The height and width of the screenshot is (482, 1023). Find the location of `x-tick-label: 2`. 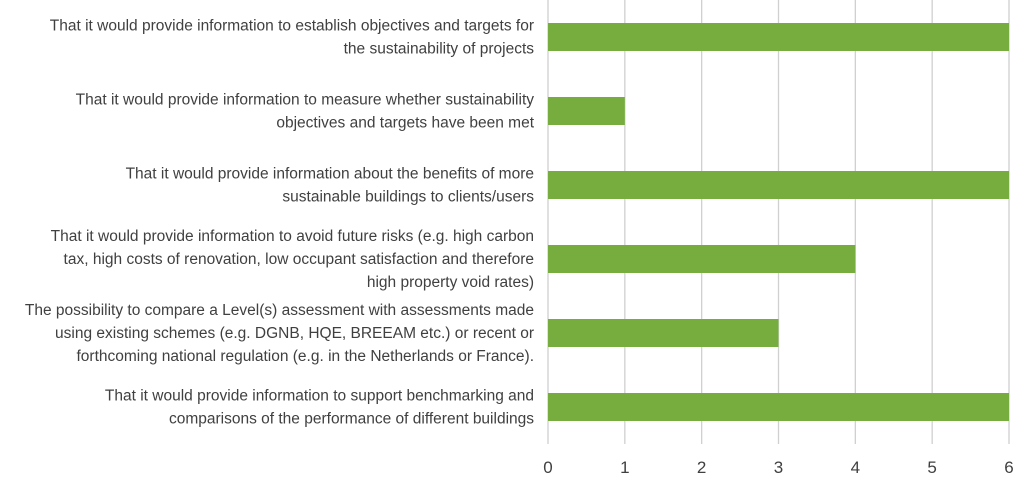

x-tick-label: 2 is located at coordinates (701, 467).